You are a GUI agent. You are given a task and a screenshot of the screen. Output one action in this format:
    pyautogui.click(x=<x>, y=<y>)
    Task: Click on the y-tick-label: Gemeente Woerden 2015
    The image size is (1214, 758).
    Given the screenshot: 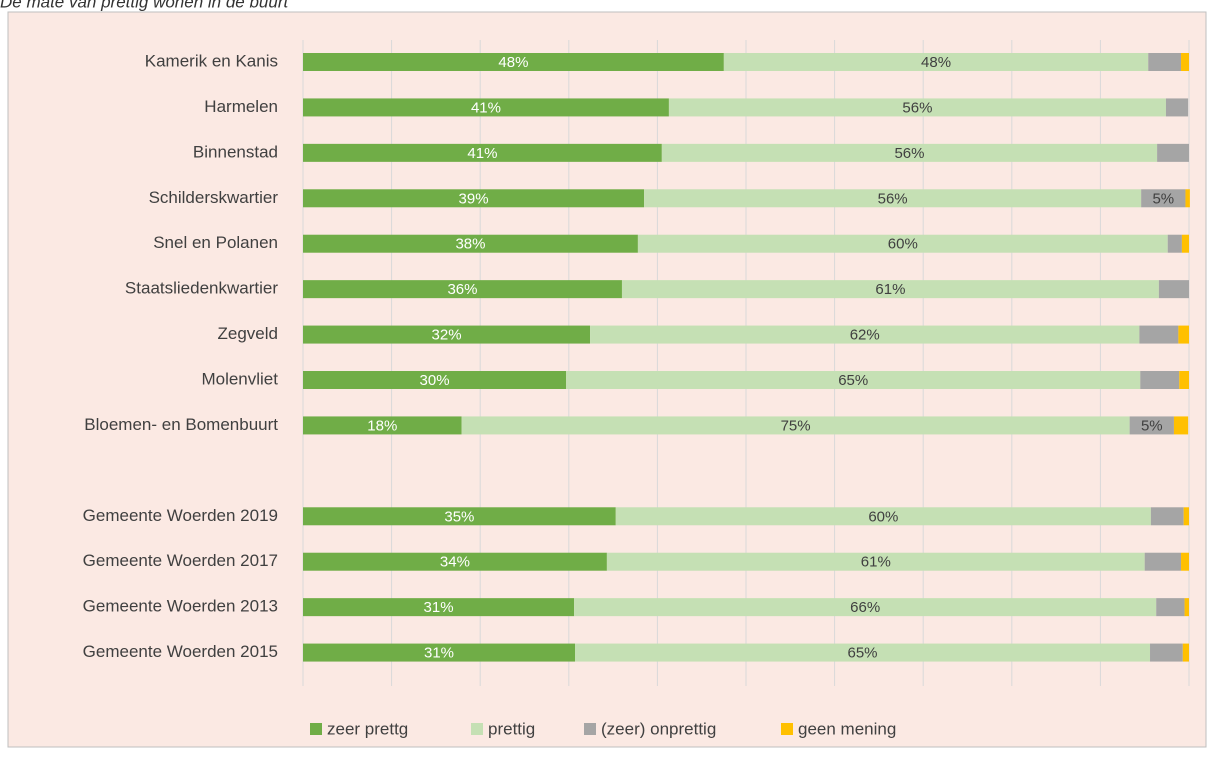 What is the action you would take?
    pyautogui.click(x=180, y=651)
    